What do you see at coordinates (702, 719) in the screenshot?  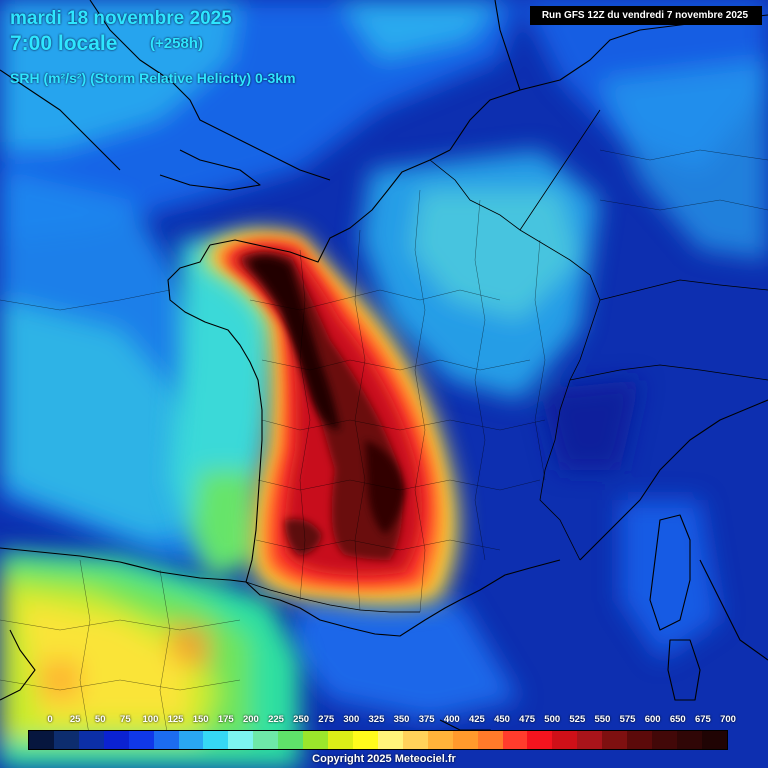 I see `legend-label: 675` at bounding box center [702, 719].